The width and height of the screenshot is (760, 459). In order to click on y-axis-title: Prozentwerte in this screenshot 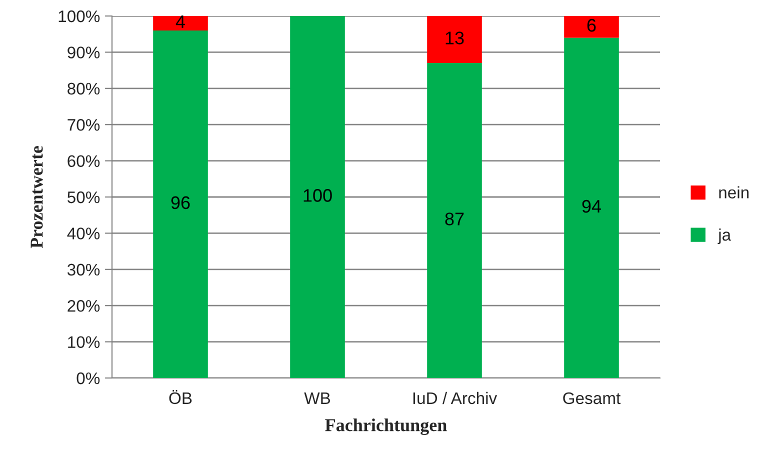, I will do `click(36, 197)`.